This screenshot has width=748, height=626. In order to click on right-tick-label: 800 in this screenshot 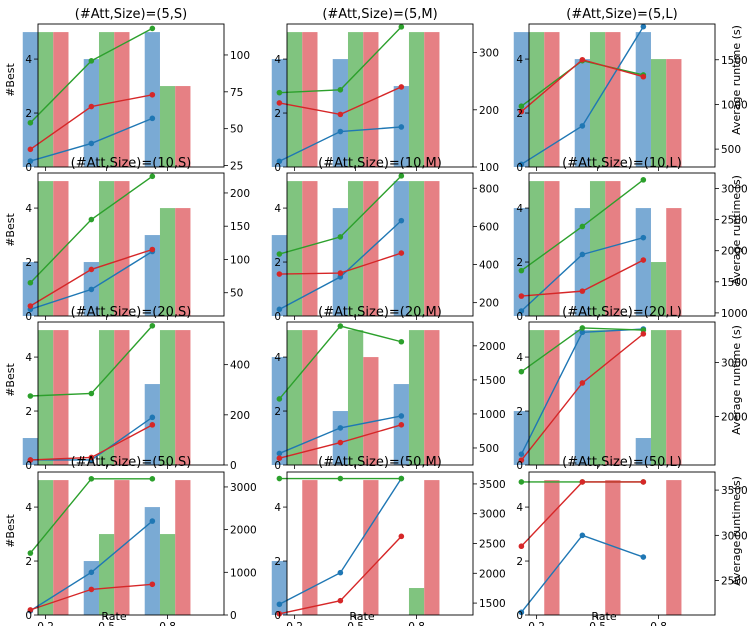, I will do `click(489, 189)`.